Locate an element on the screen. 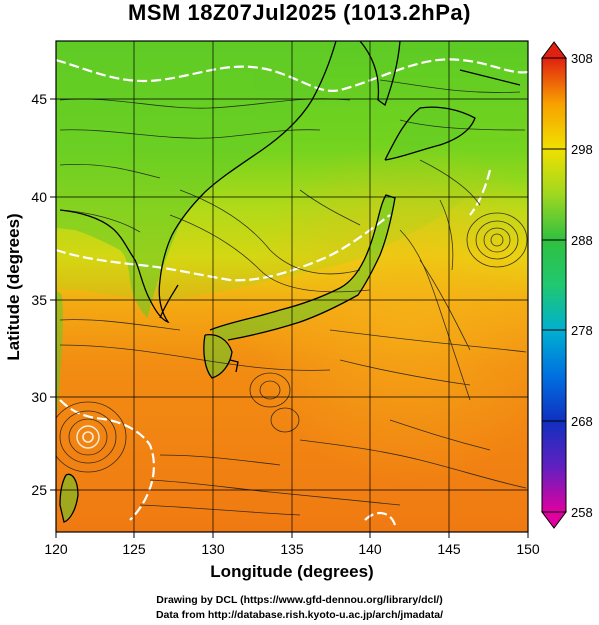  x-tick-150: 150 is located at coordinates (528, 549).